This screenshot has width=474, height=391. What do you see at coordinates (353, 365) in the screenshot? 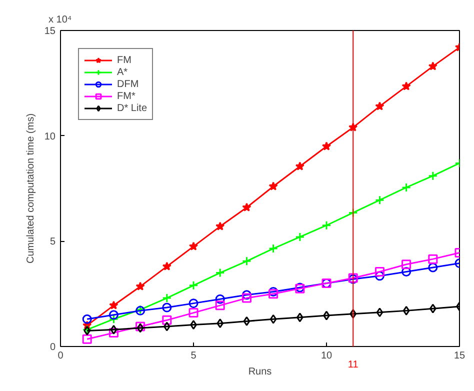
I see `ref-line-label: 11` at bounding box center [353, 365].